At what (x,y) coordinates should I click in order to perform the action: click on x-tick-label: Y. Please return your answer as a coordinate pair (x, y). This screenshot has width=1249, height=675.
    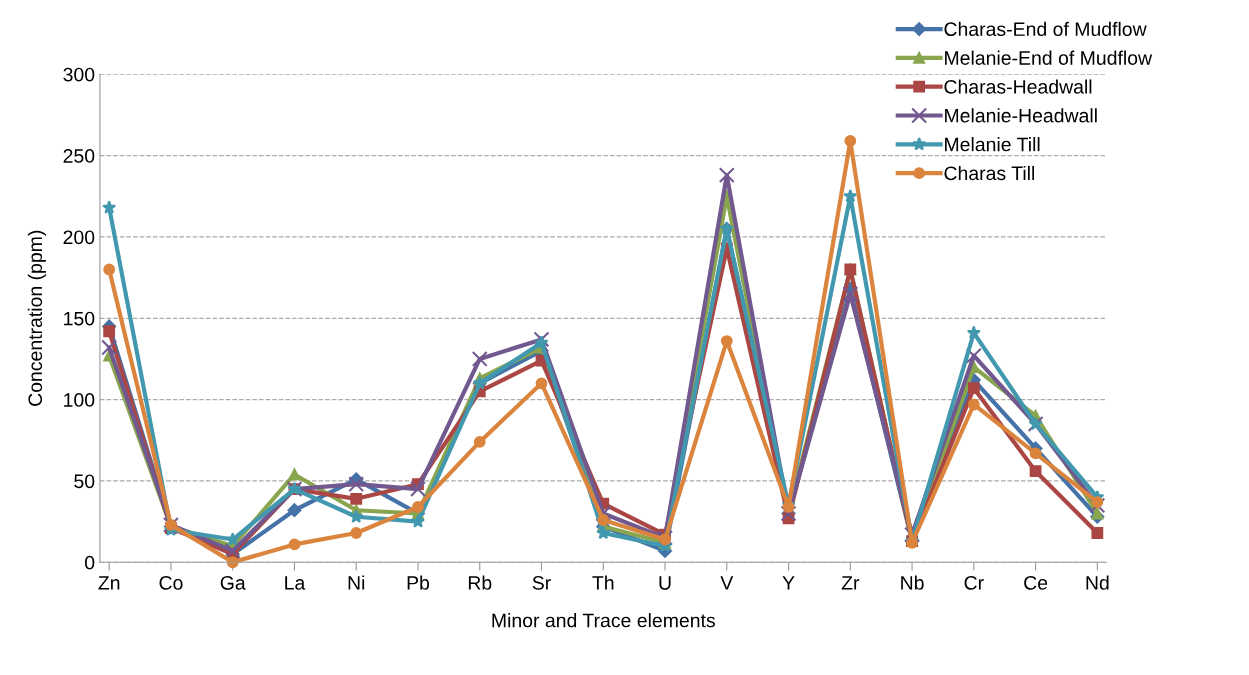
    Looking at the image, I should click on (788, 583).